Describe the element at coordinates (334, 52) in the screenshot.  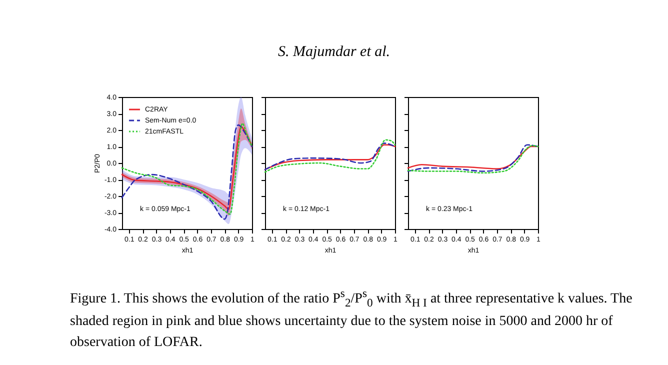
I see `text: S. Majumdar et al.` at that location.